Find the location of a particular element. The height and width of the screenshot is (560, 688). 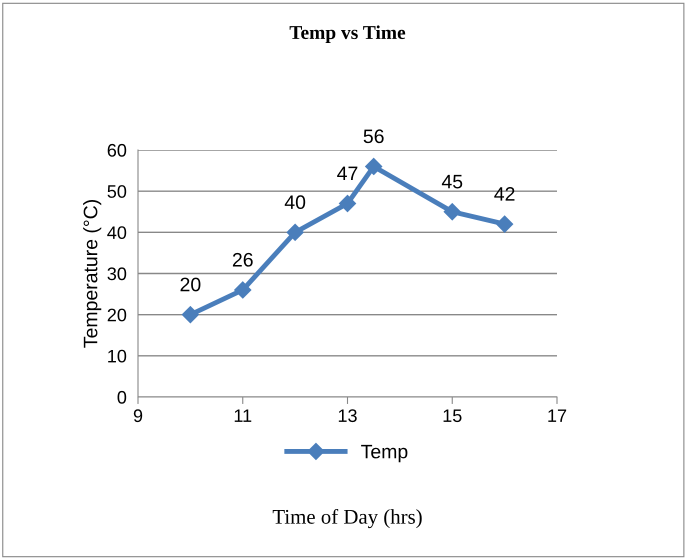

x-tick-label: 9 is located at coordinates (138, 415).